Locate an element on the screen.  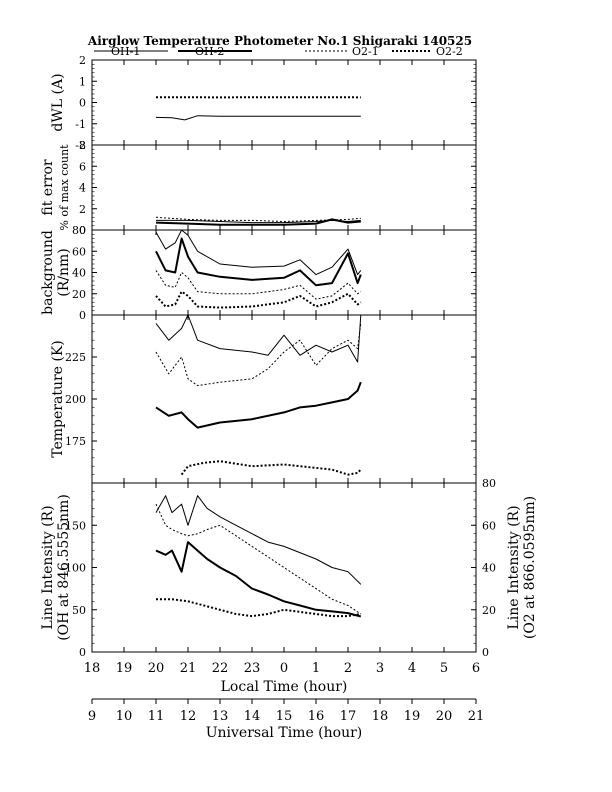
panel-frame-temp is located at coordinates (284, 399).